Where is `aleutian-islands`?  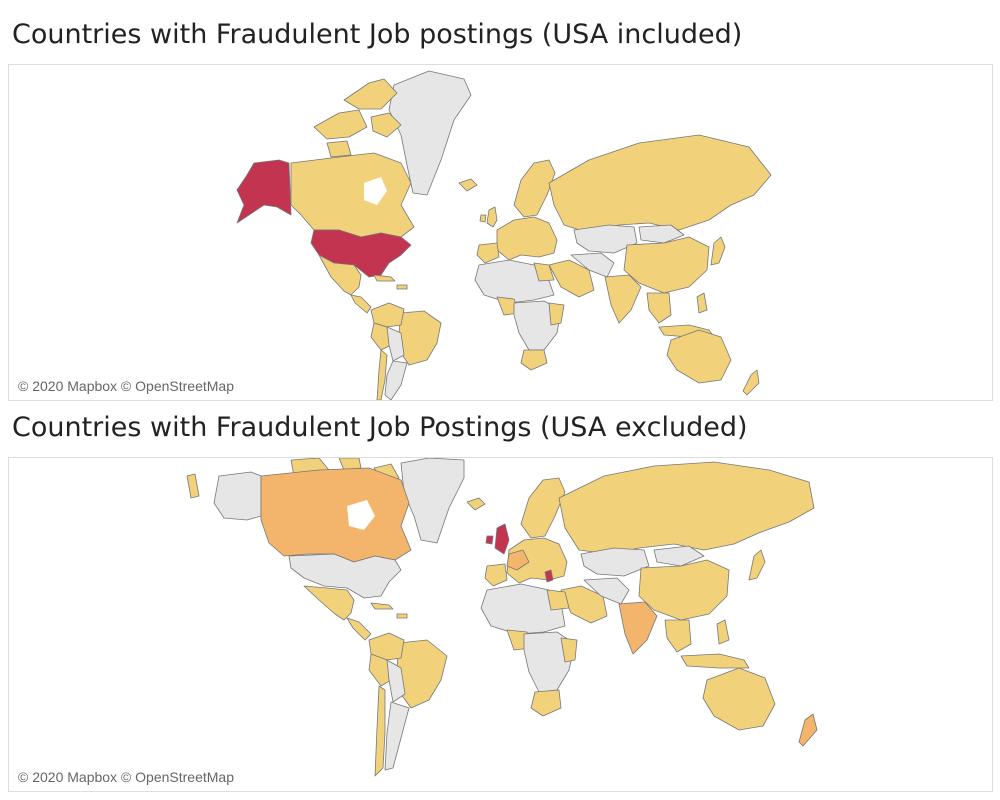
aleutian-islands is located at coordinates (193, 486).